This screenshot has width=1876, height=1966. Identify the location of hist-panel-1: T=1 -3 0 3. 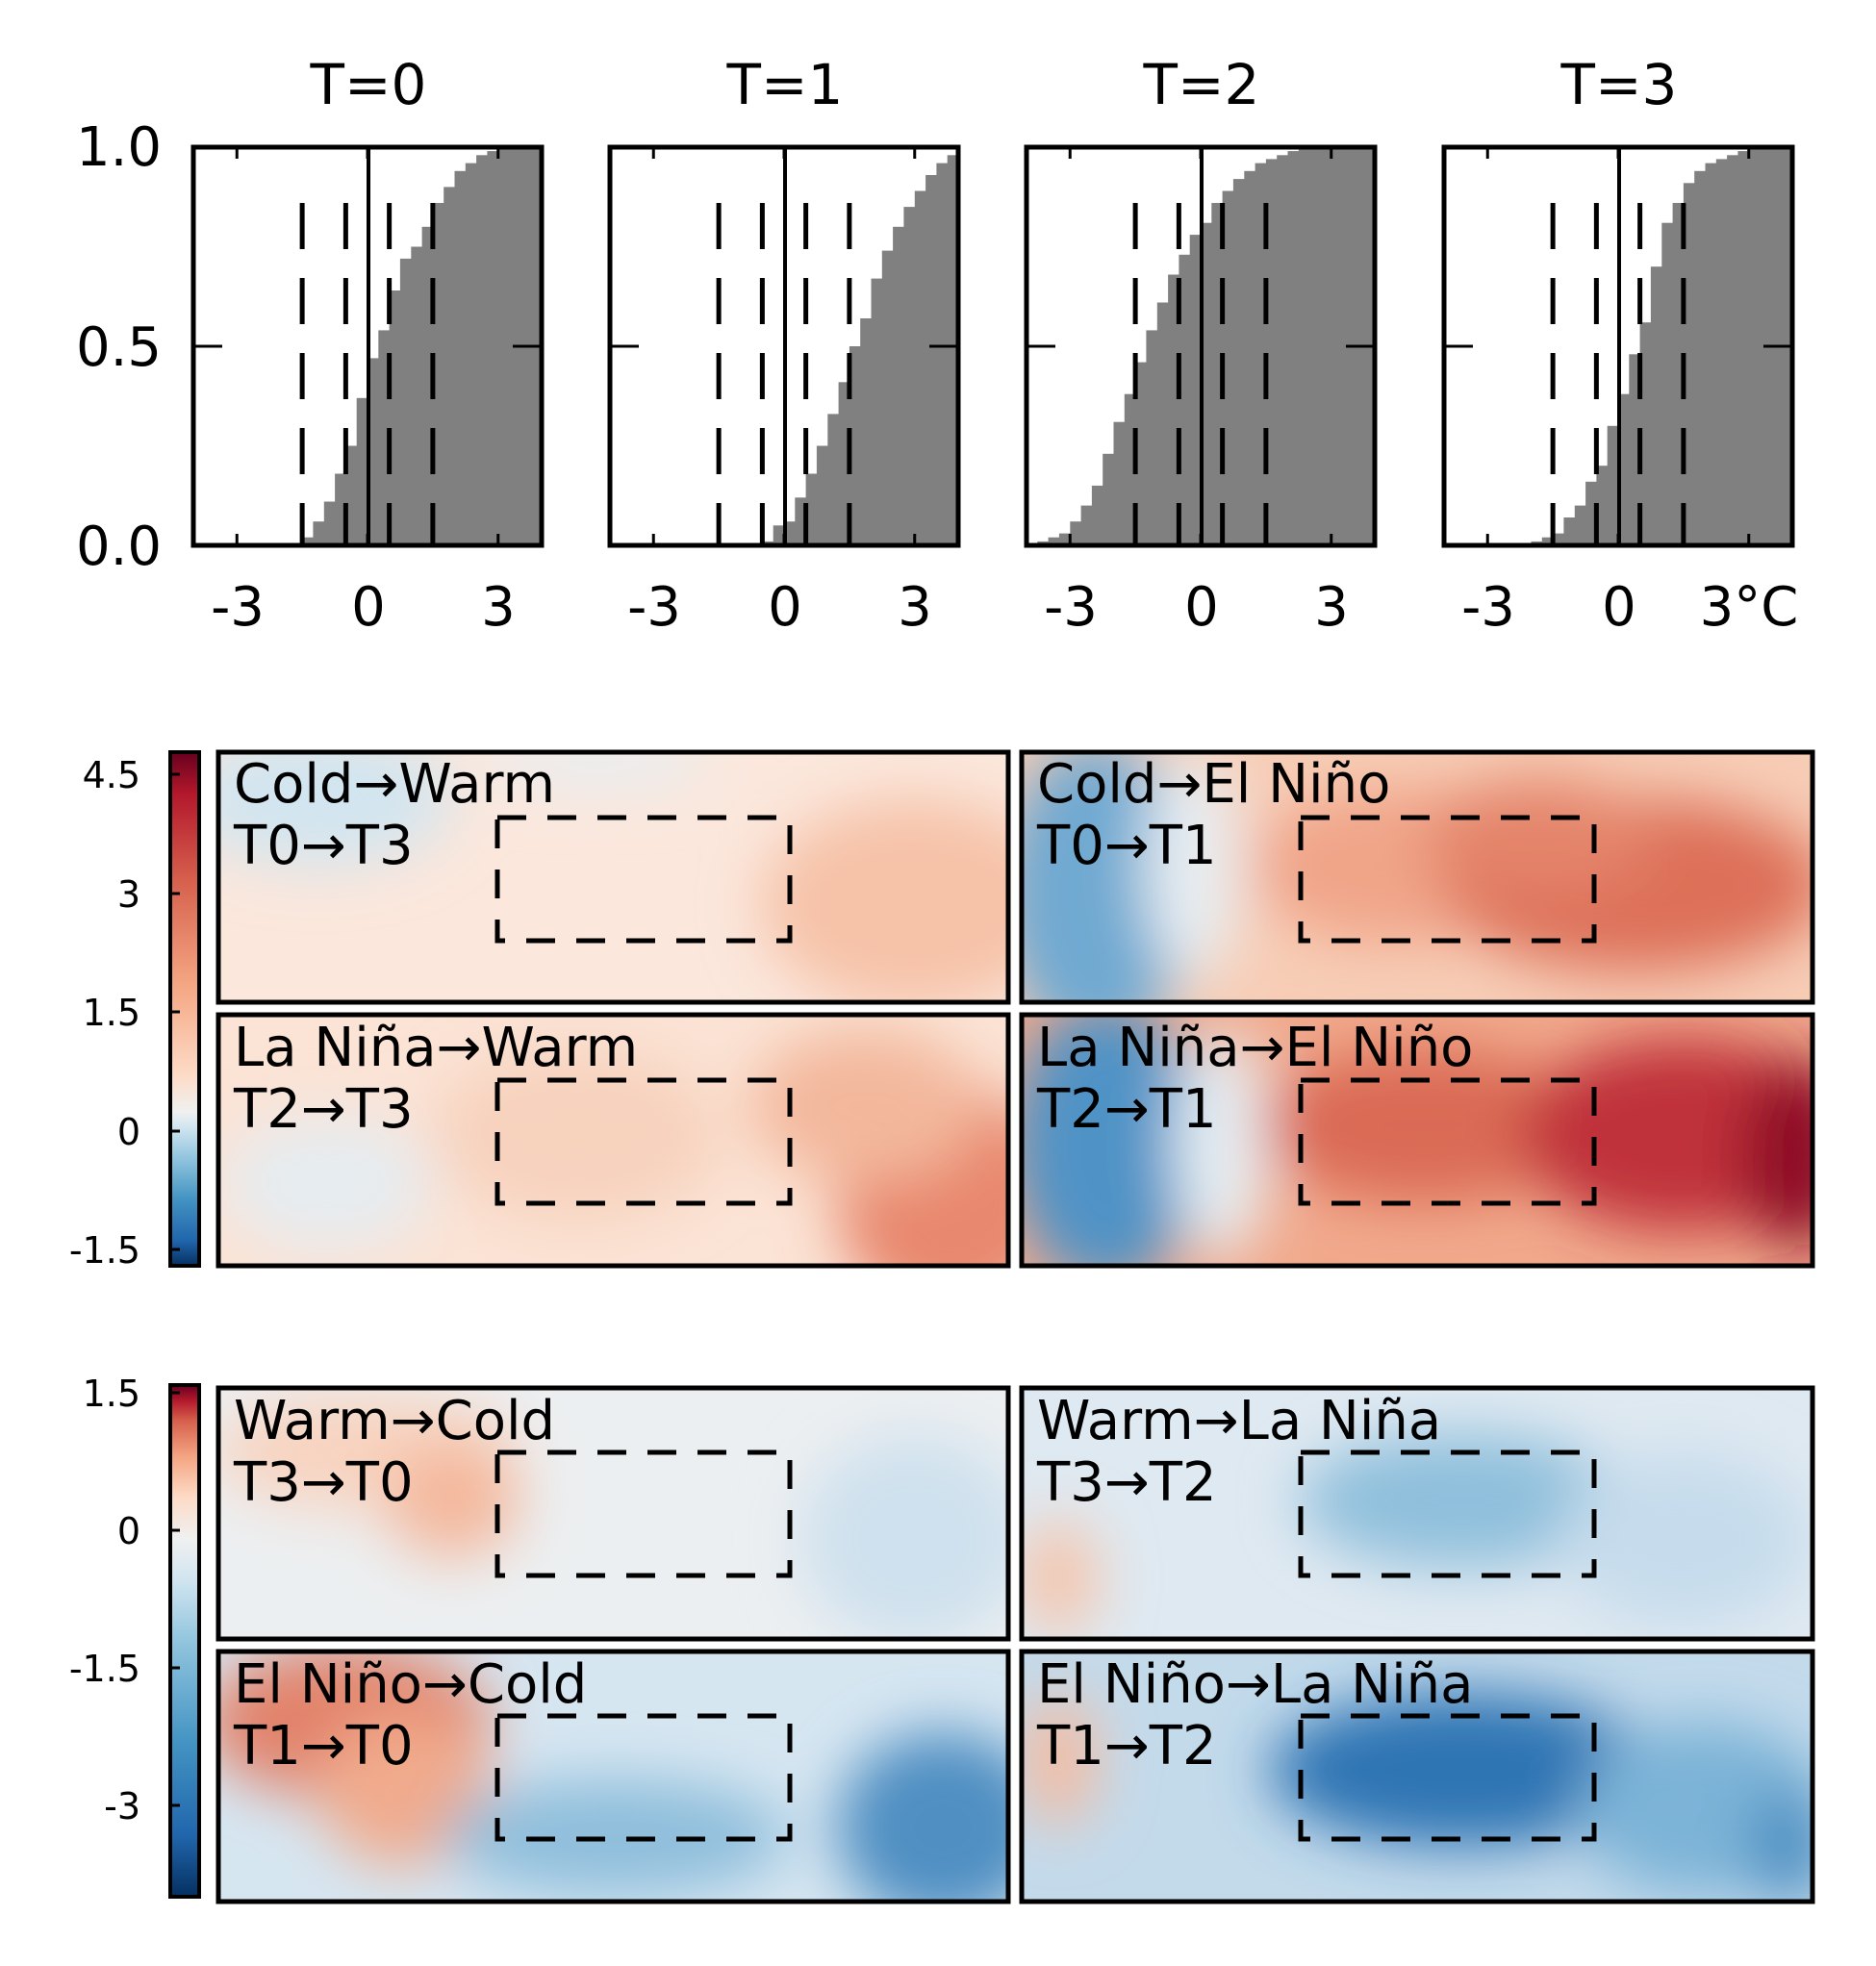
(784, 345).